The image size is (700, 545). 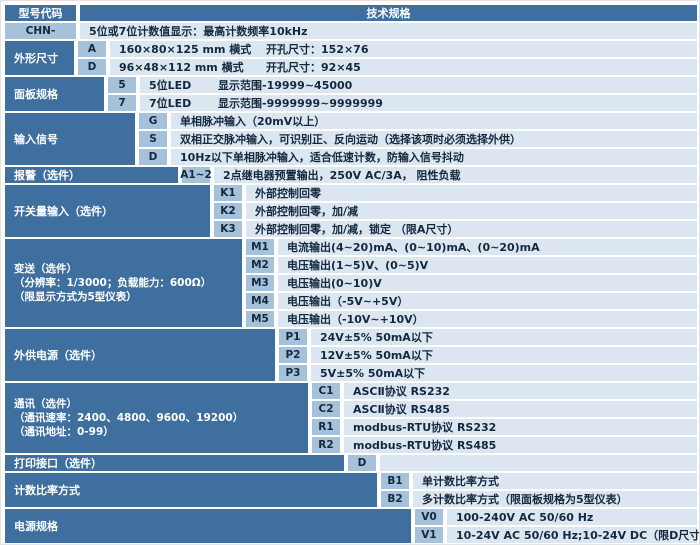 What do you see at coordinates (326, 391) in the screenshot?
I see `option-code: C1` at bounding box center [326, 391].